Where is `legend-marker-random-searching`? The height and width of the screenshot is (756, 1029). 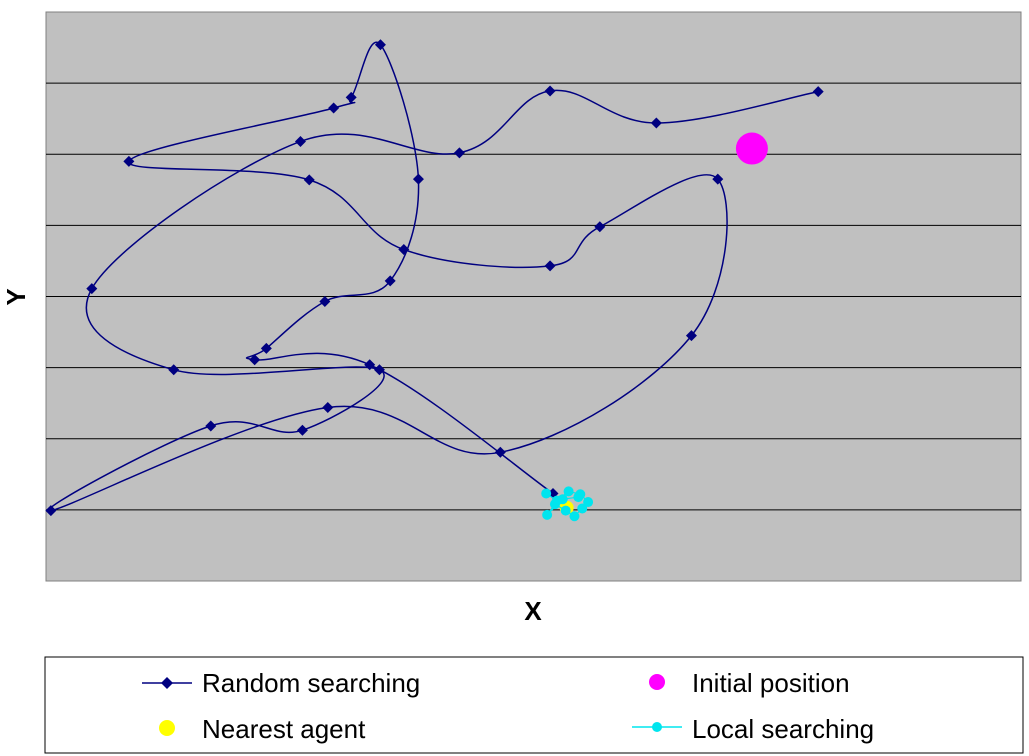 legend-marker-random-searching is located at coordinates (167, 683).